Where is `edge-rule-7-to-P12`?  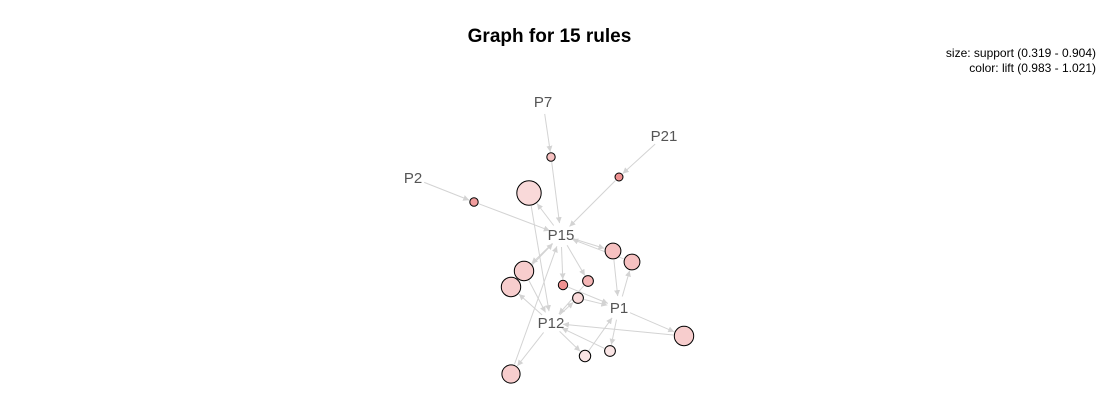 edge-rule-7-to-P12 is located at coordinates (537, 296).